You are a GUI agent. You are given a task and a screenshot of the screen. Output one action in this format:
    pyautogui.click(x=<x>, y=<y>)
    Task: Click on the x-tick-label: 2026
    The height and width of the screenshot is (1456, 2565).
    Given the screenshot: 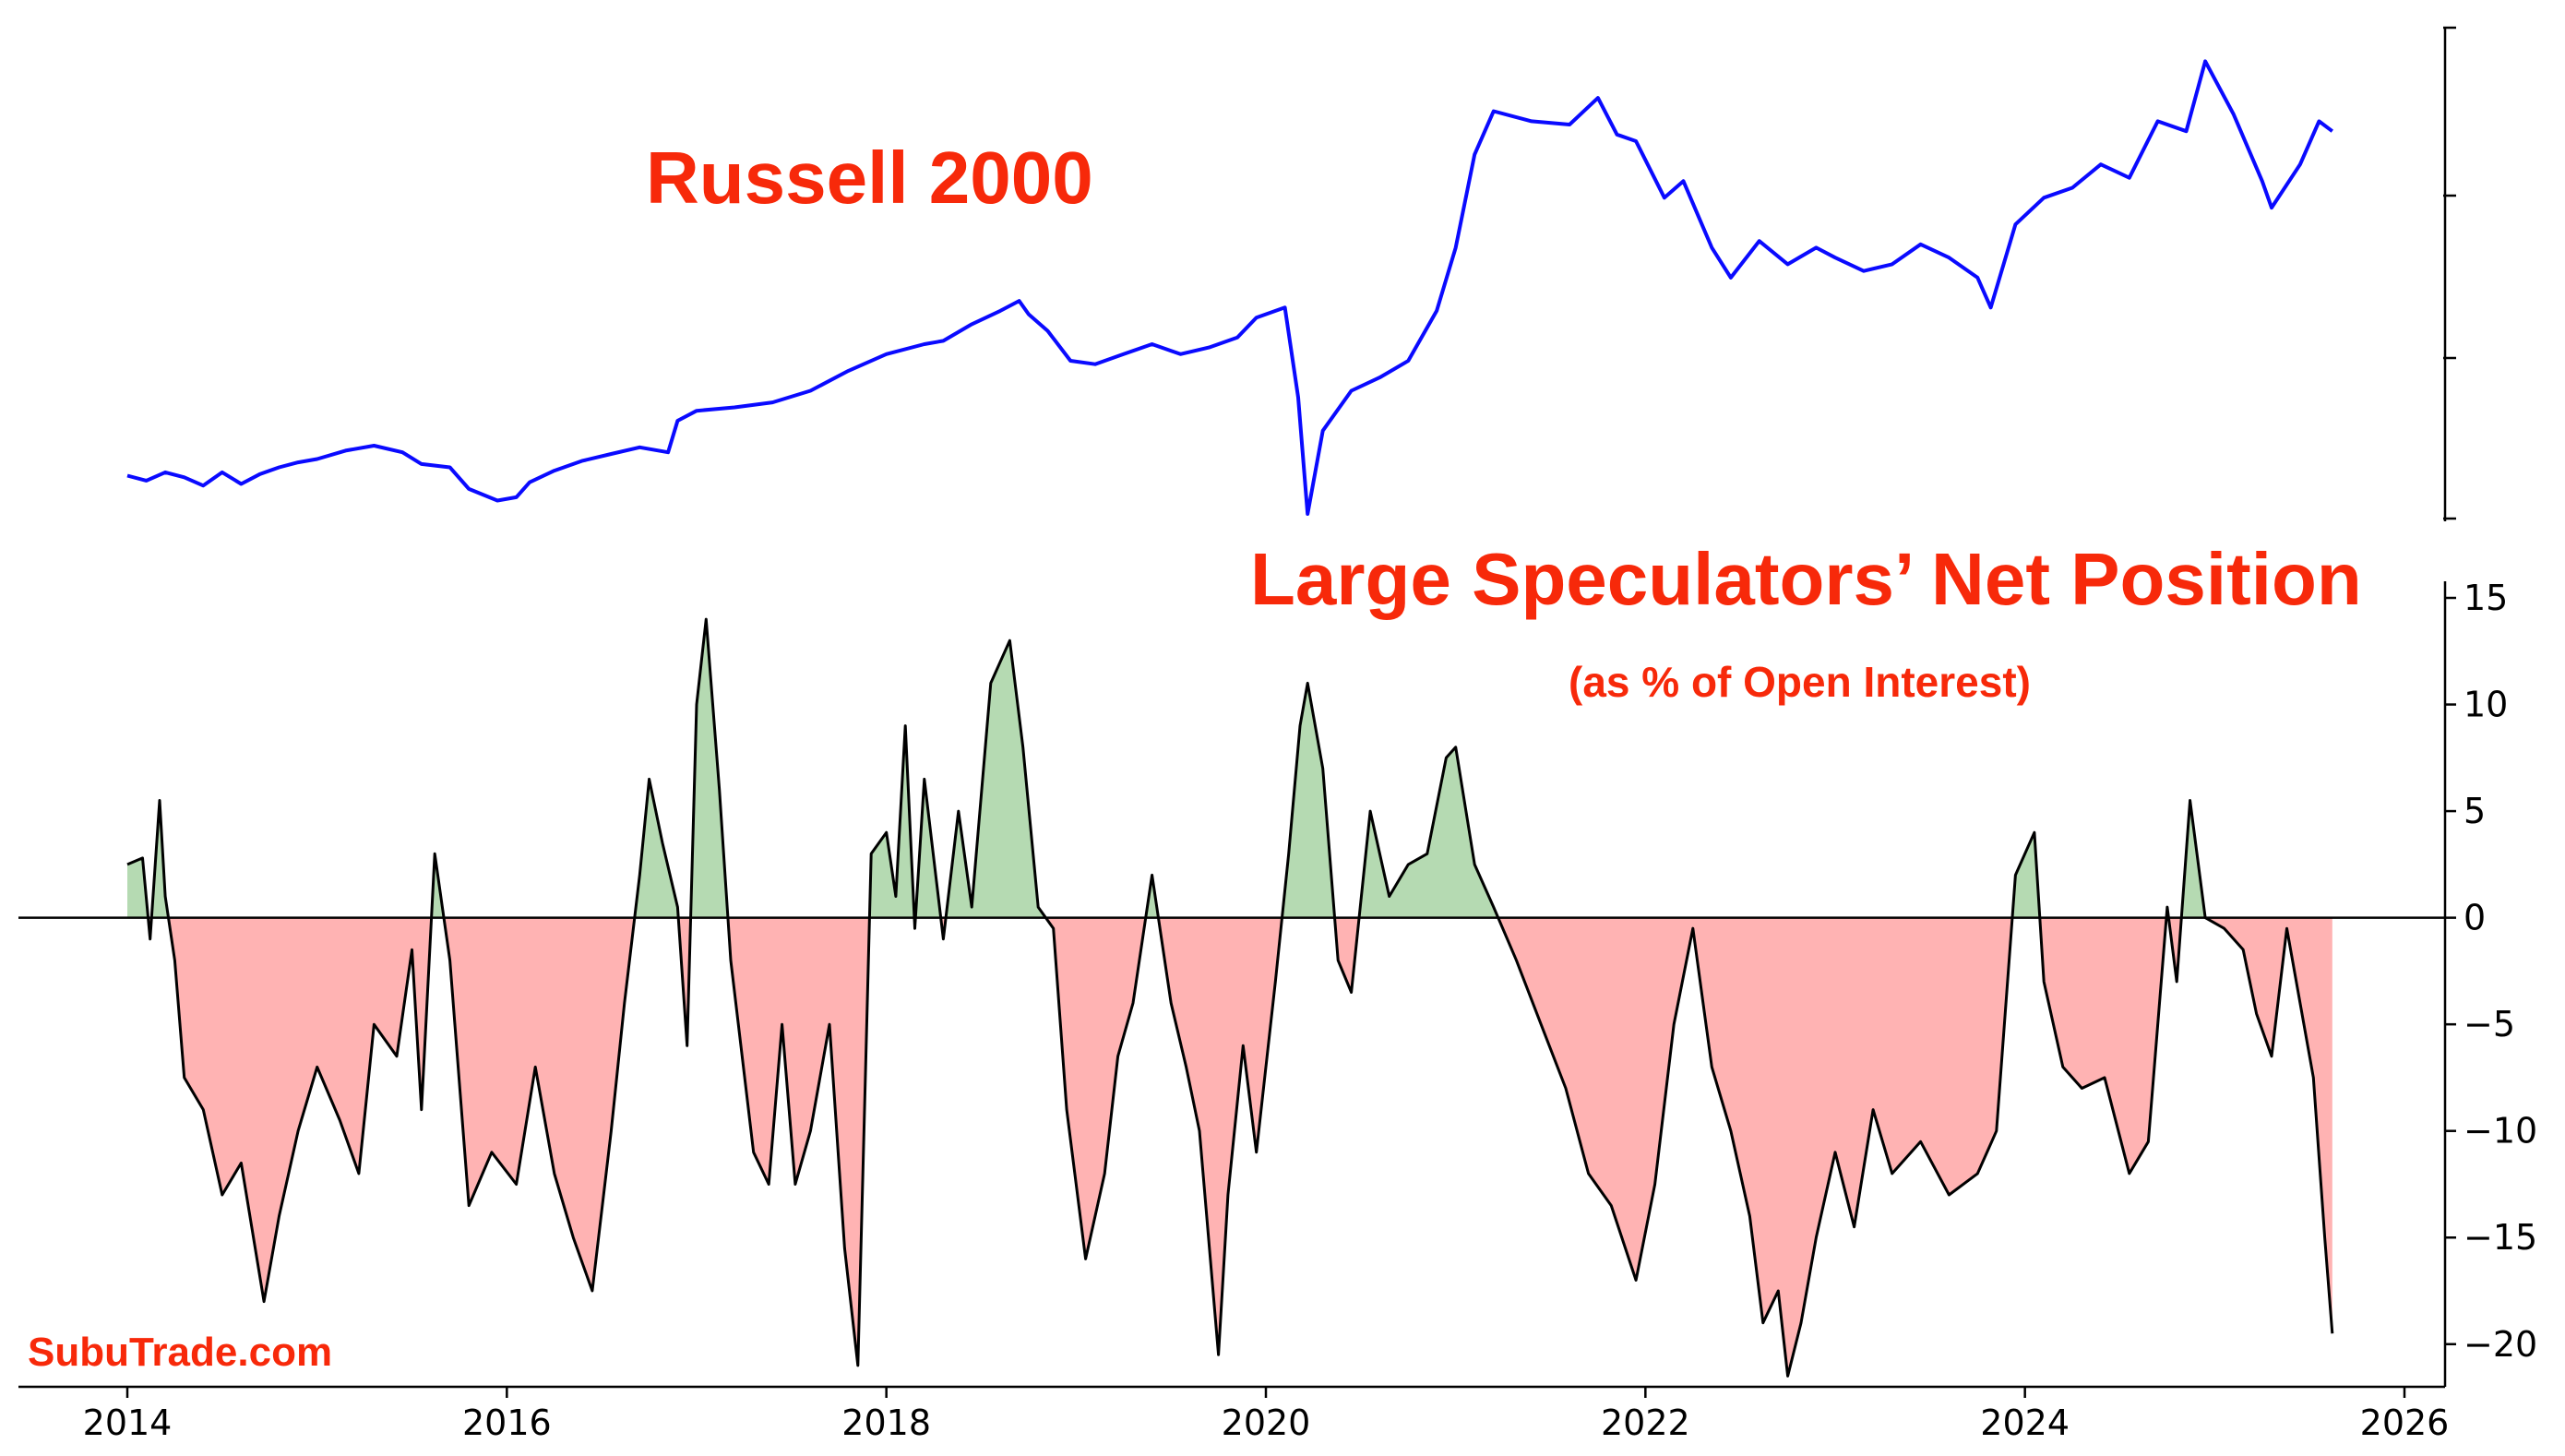 What is the action you would take?
    pyautogui.click(x=2405, y=1422)
    